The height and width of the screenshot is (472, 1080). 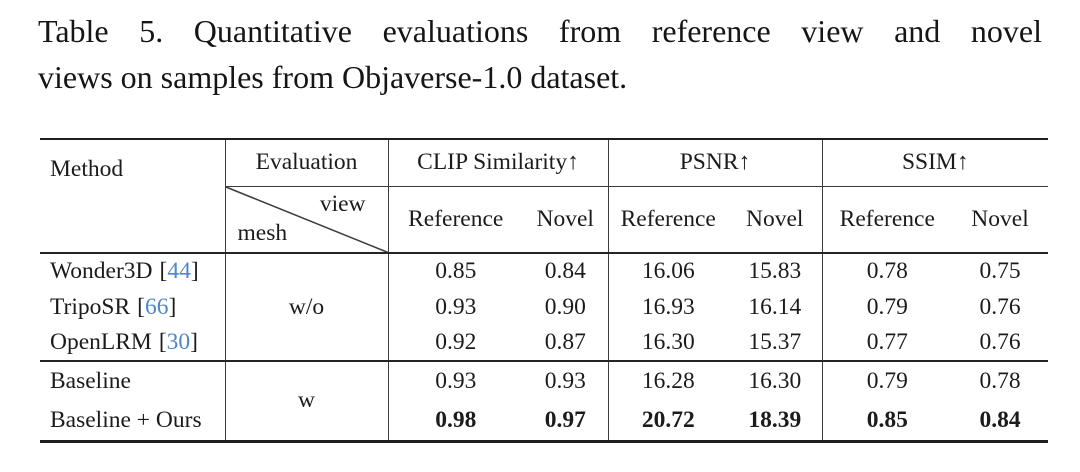 I want to click on method-cell: Baseline + Ours, so click(x=133, y=421).